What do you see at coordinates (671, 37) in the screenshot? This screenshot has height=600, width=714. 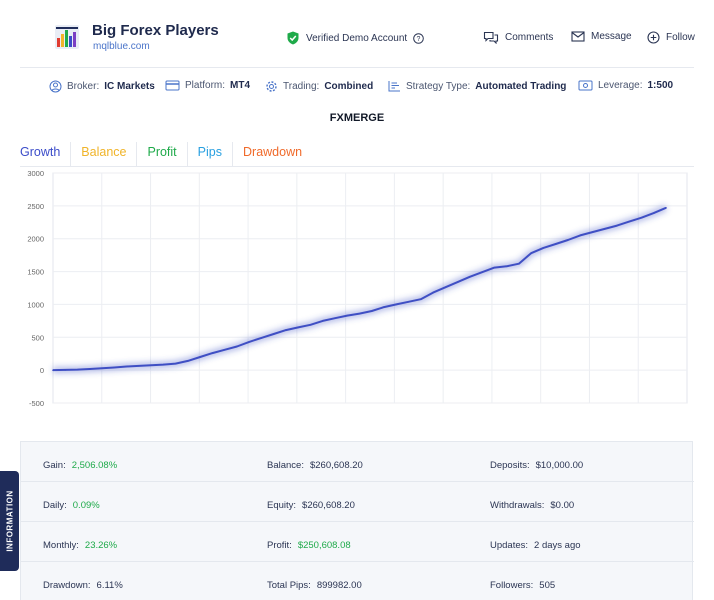 I see `follow-button: Follow` at bounding box center [671, 37].